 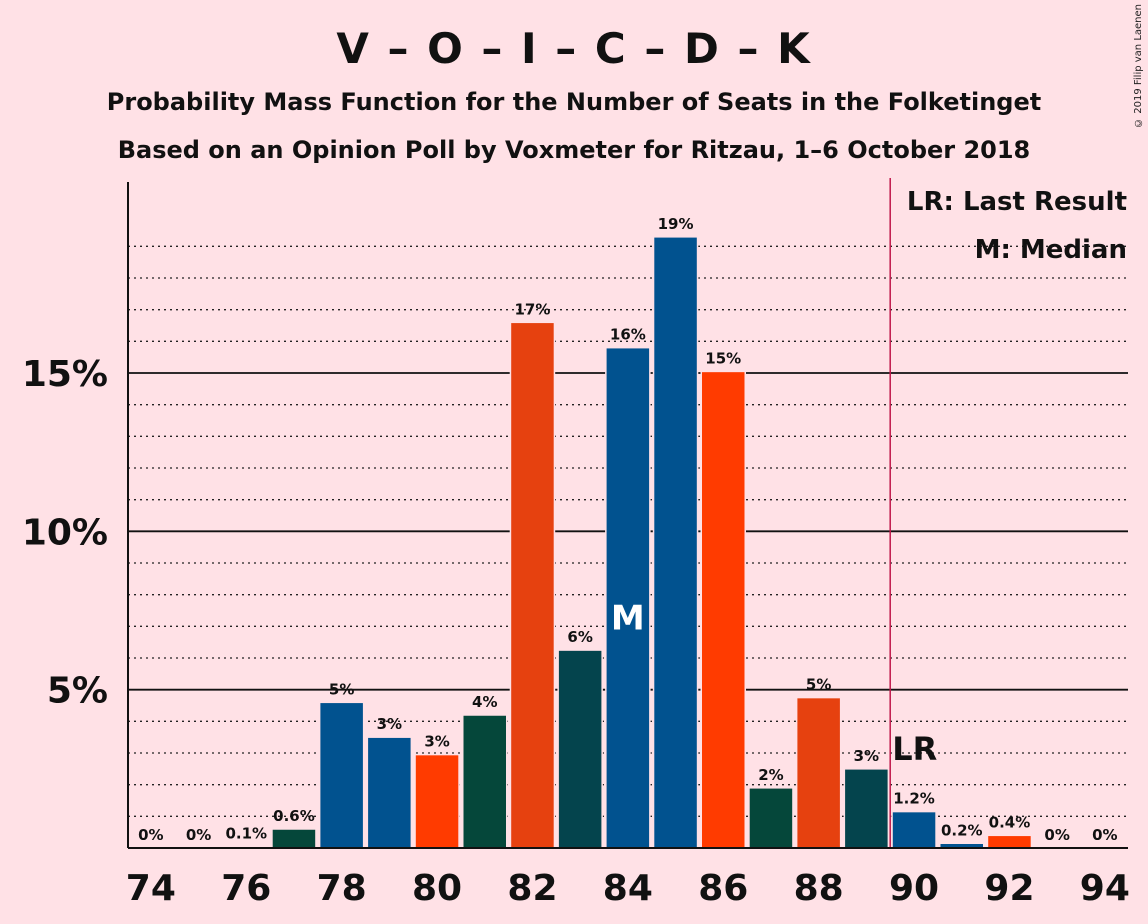 What do you see at coordinates (914, 799) in the screenshot?
I see `data-label-90: 1.2%` at bounding box center [914, 799].